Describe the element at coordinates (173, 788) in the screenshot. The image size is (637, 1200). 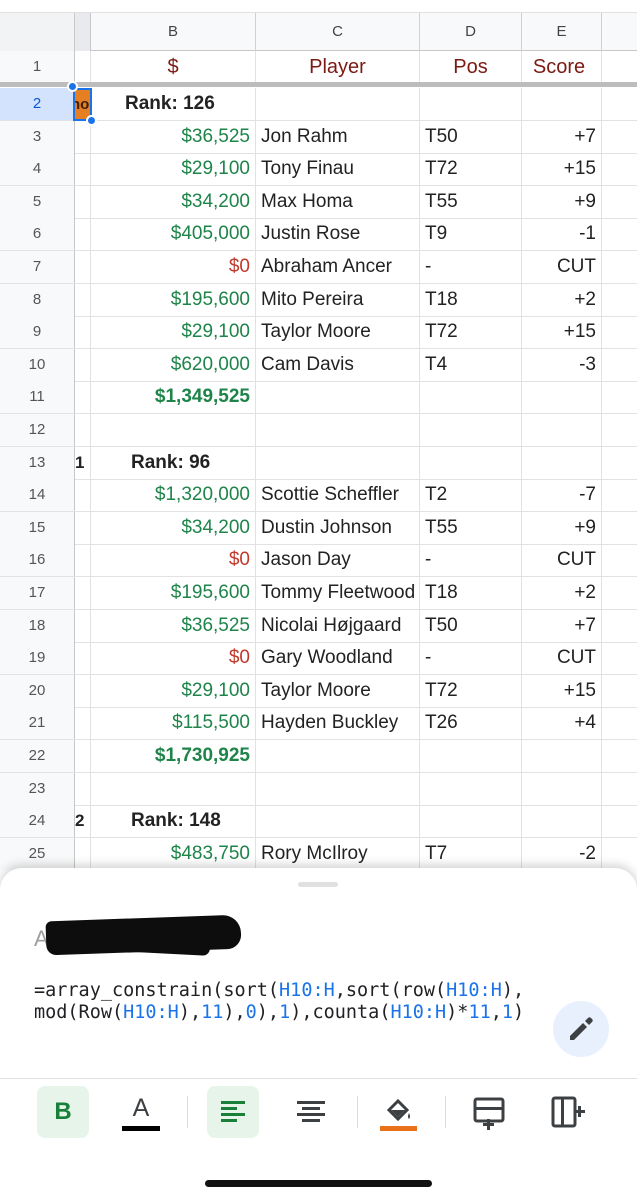
I see `earnings-cell` at that location.